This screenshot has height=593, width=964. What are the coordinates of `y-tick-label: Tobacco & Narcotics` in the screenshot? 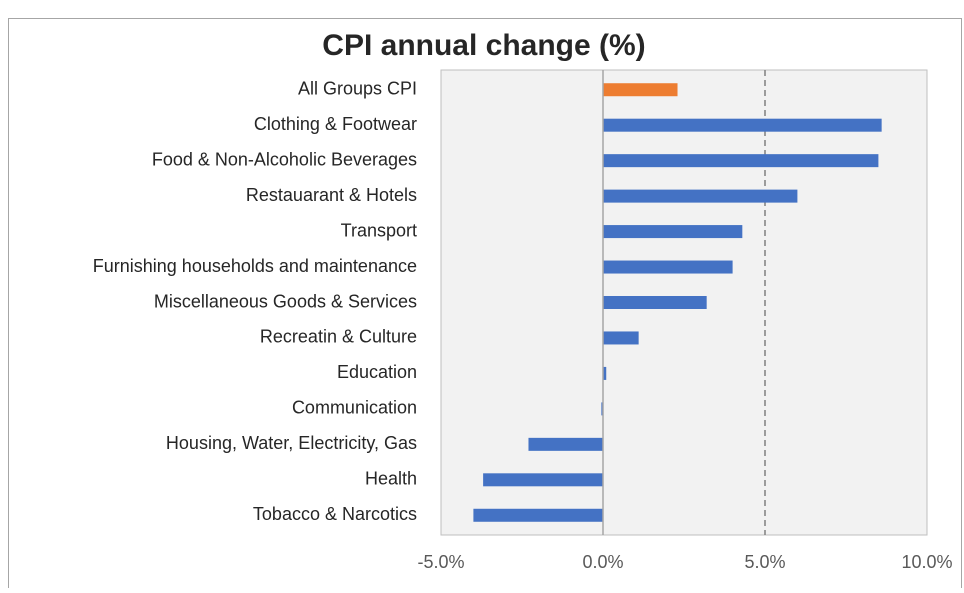 It's located at (335, 514).